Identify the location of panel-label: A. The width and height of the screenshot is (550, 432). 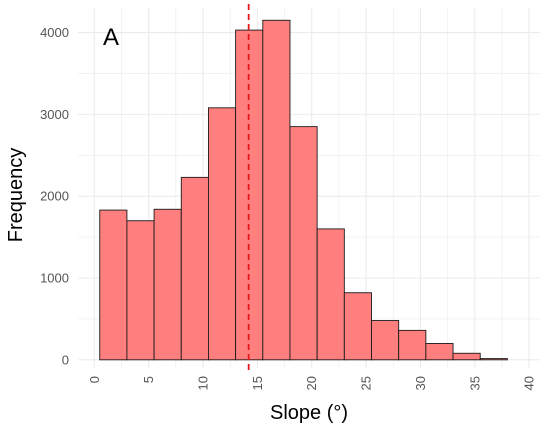
(111, 37).